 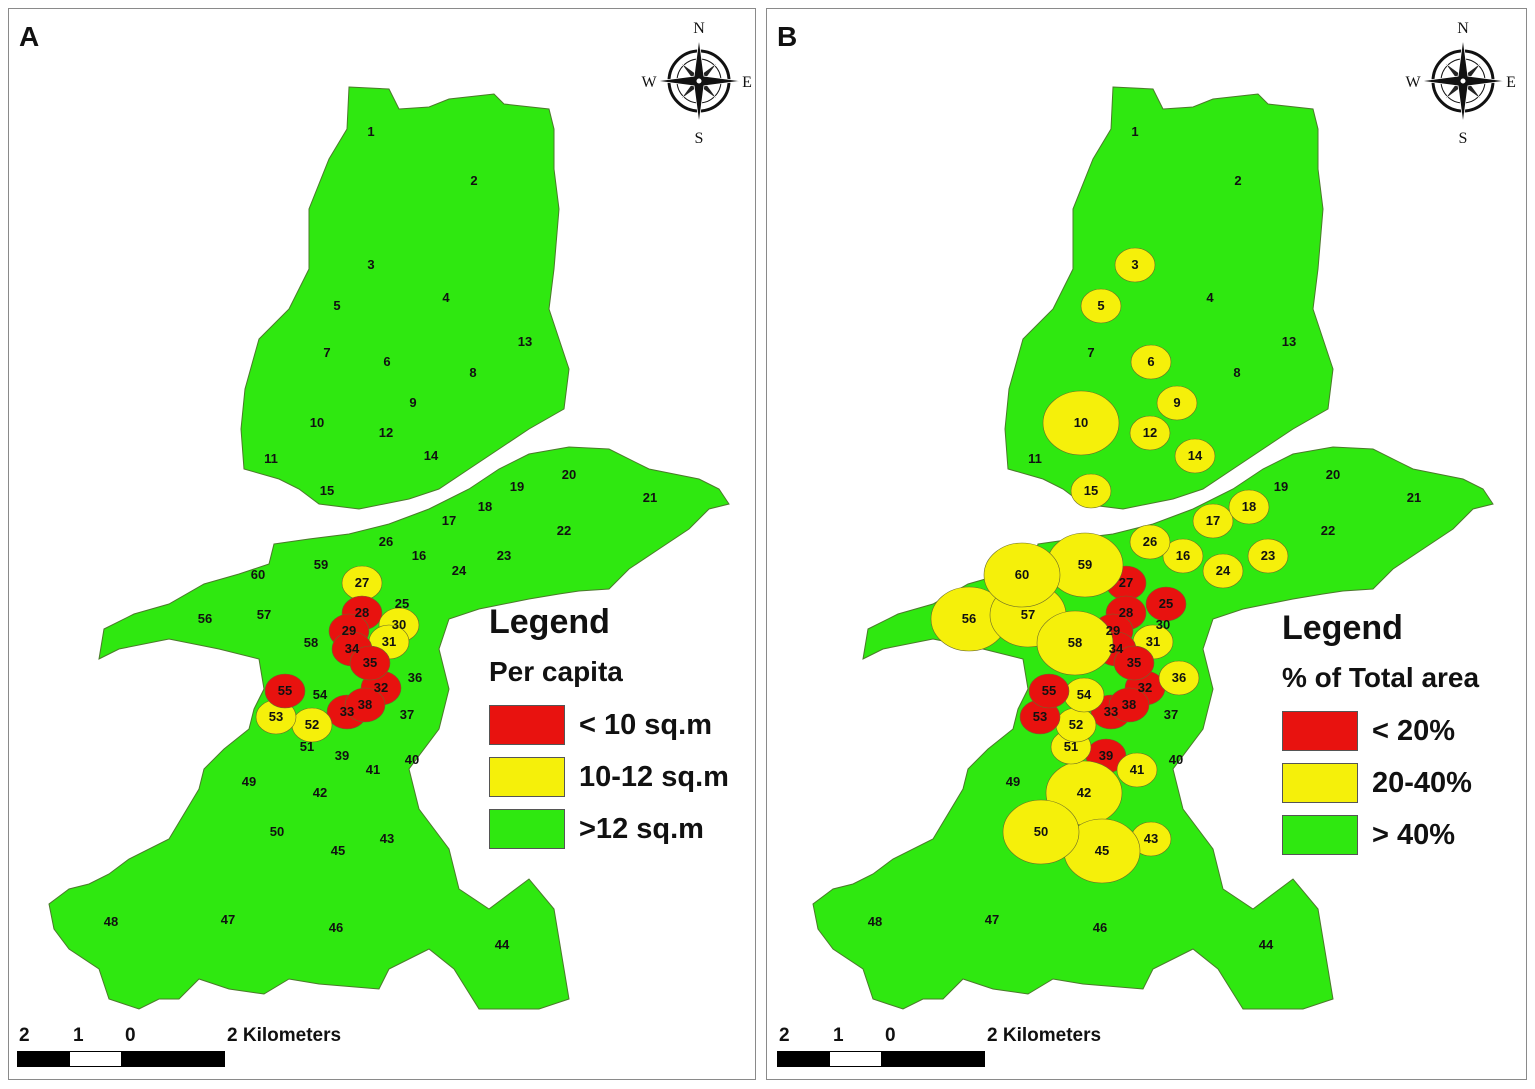 I want to click on district-label: 8, so click(x=472, y=372).